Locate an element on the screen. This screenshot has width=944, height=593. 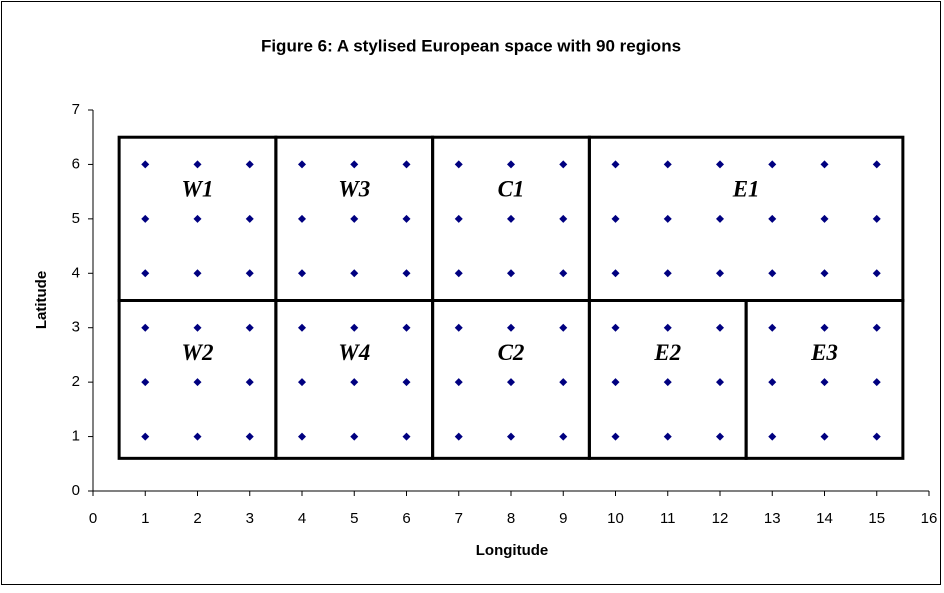
region-label: W4 is located at coordinates (354, 352).